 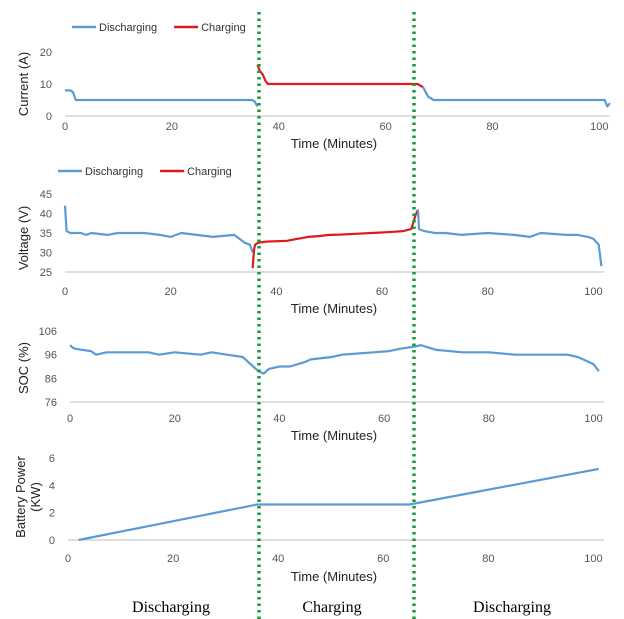 What do you see at coordinates (512, 607) in the screenshot?
I see `phase-label-discharging-2: Discharging` at bounding box center [512, 607].